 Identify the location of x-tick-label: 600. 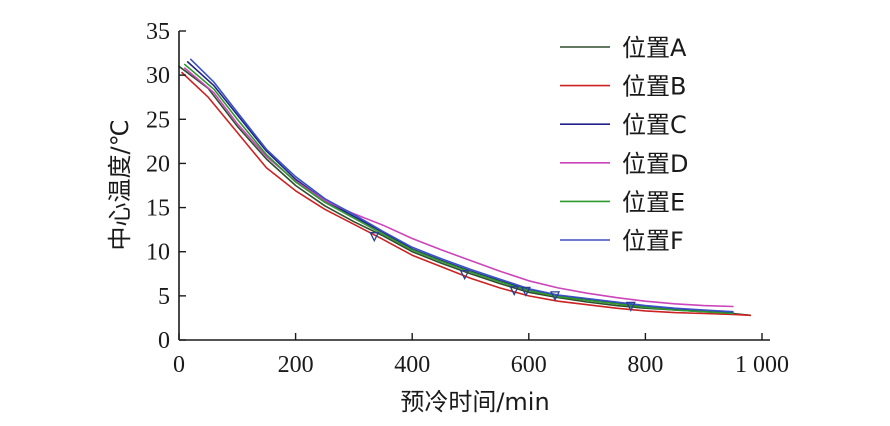
(529, 365).